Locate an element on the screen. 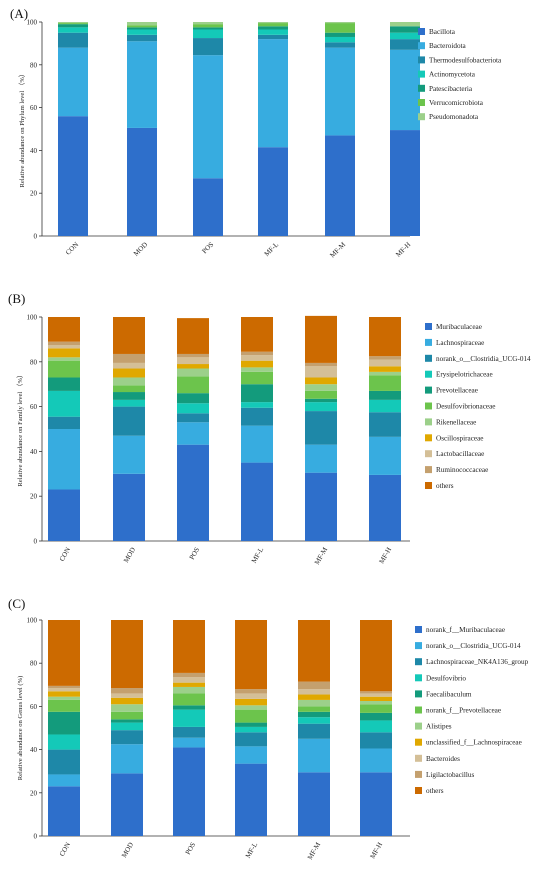 The height and width of the screenshot is (870, 550). bar-segment-norank-f-muribaculaceae-mf-l is located at coordinates (251, 799).